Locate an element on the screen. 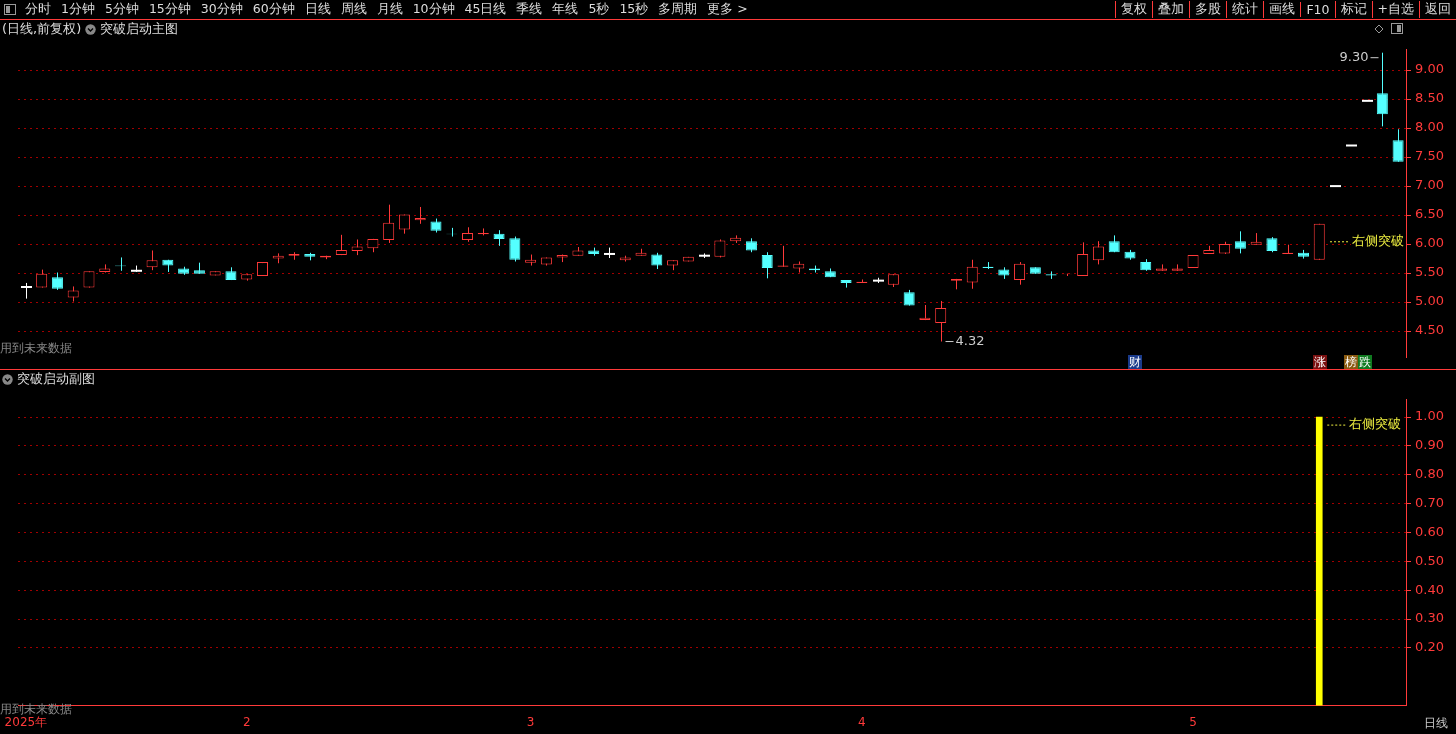 This screenshot has width=1456, height=734. text: 15秒 is located at coordinates (634, 9).